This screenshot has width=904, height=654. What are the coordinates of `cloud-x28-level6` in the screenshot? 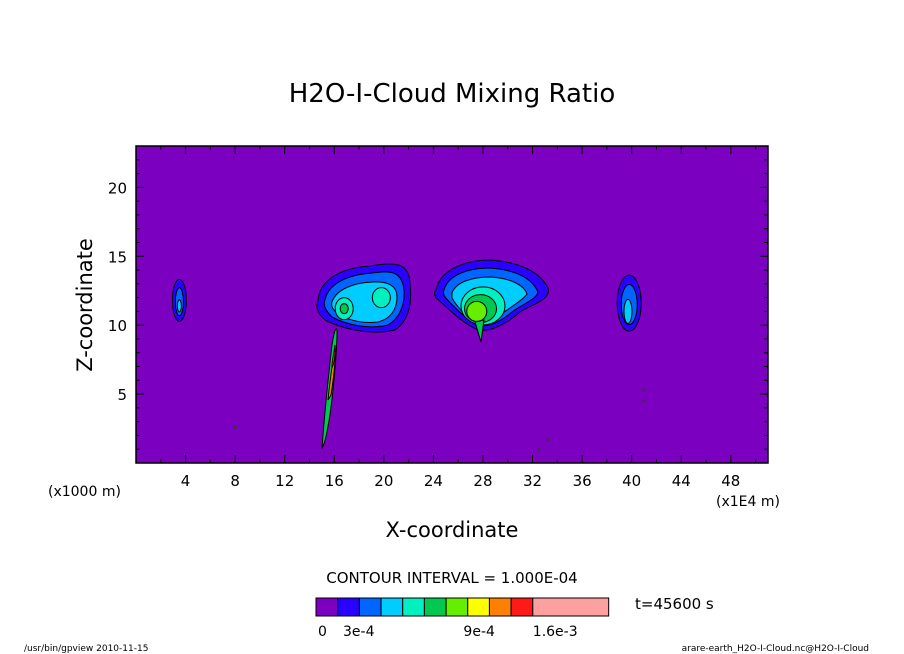 It's located at (477, 311).